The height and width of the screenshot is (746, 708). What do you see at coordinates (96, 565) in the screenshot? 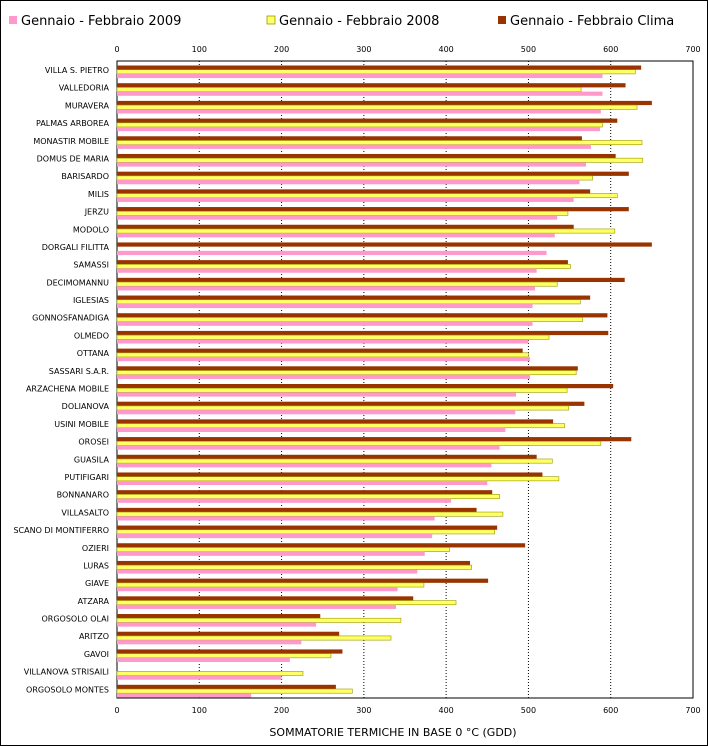
I see `category-label: LURAS` at bounding box center [96, 565].